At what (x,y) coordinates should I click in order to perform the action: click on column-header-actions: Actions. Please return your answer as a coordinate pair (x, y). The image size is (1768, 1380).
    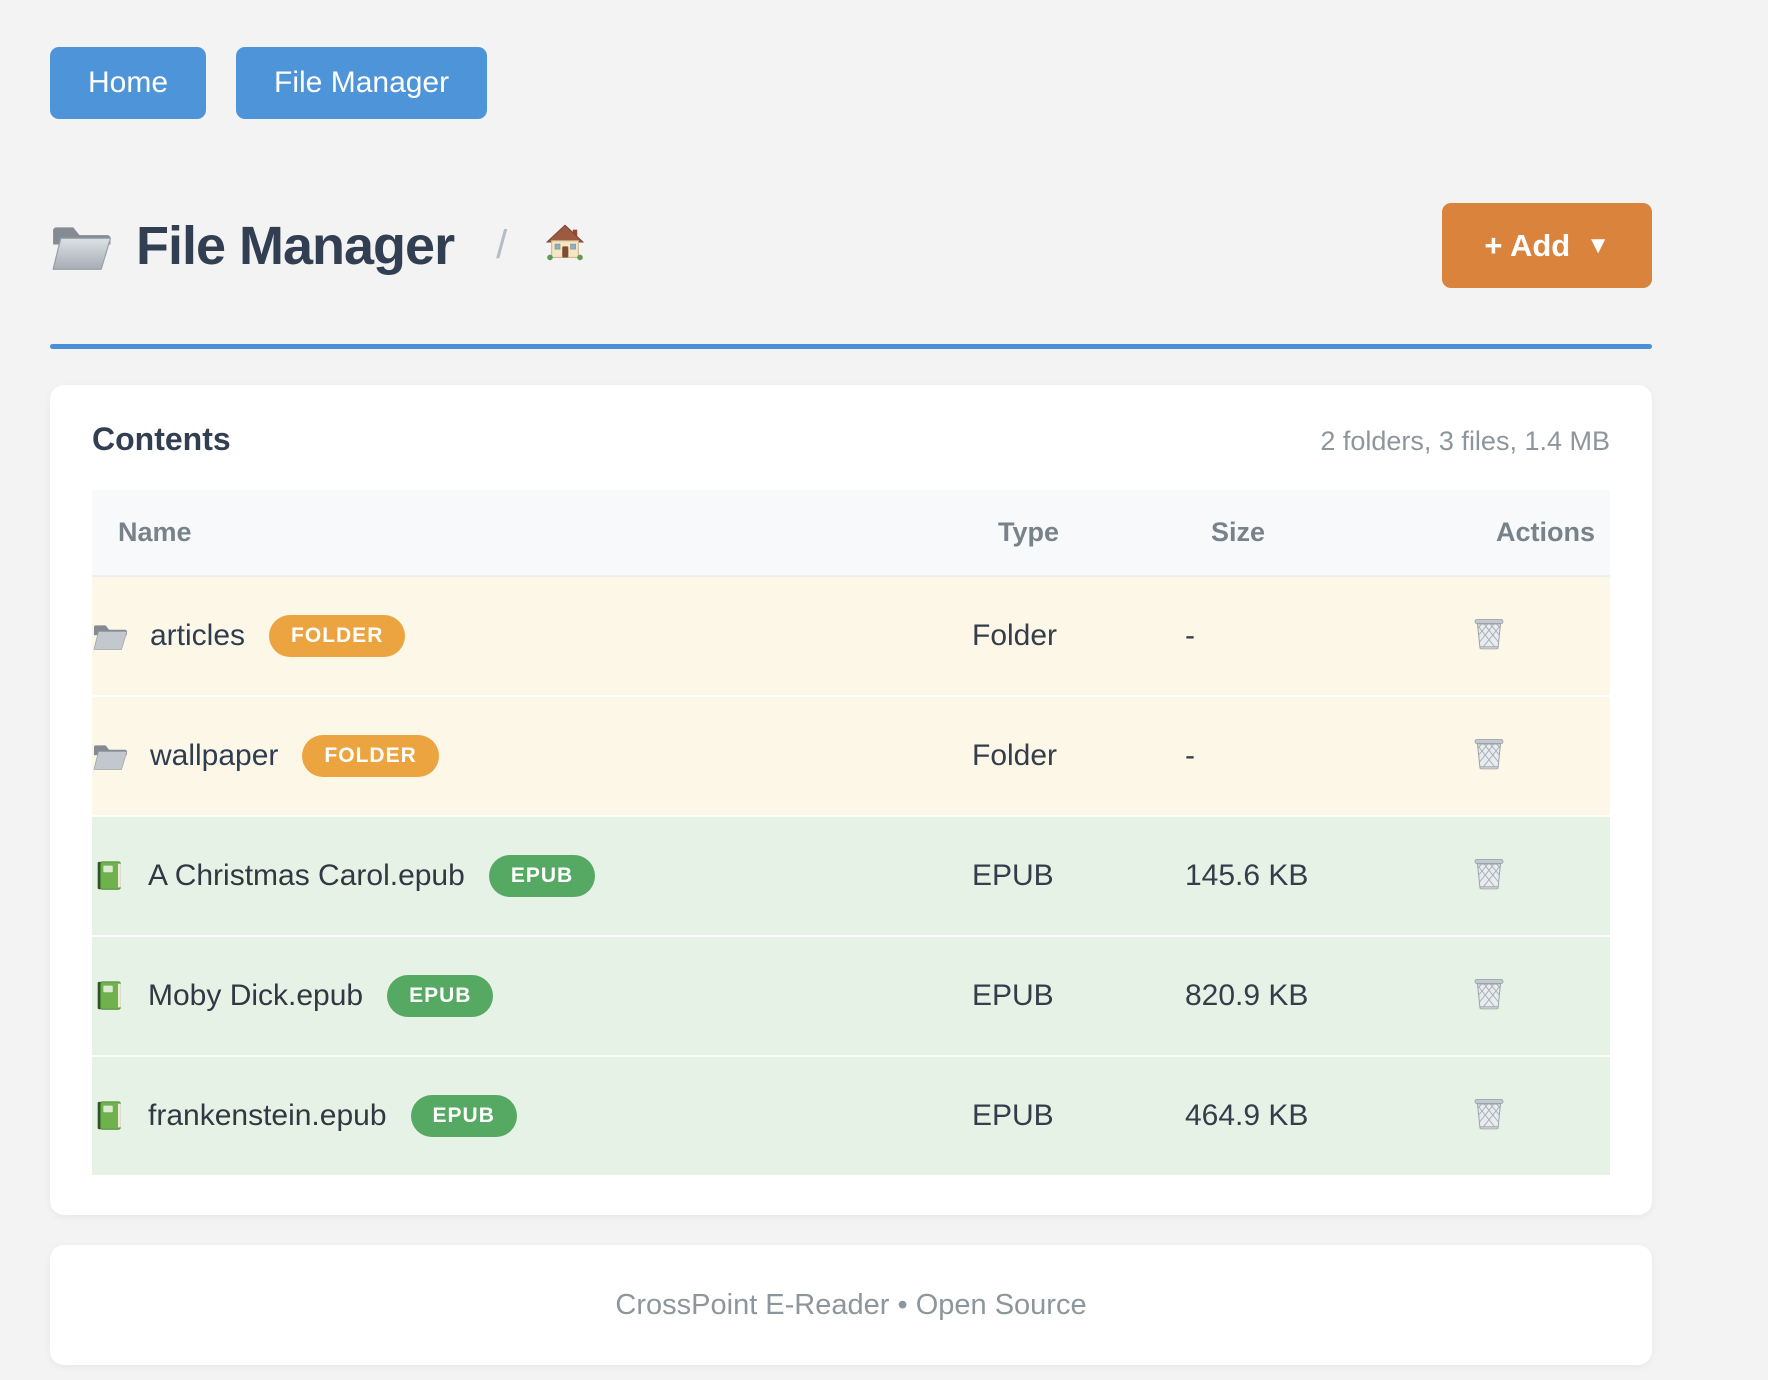
    Looking at the image, I should click on (1540, 533).